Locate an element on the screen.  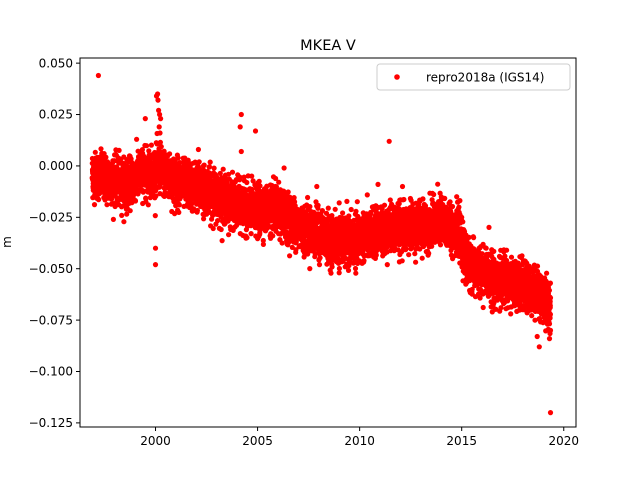
chart-title: MKEA V is located at coordinates (328, 46).